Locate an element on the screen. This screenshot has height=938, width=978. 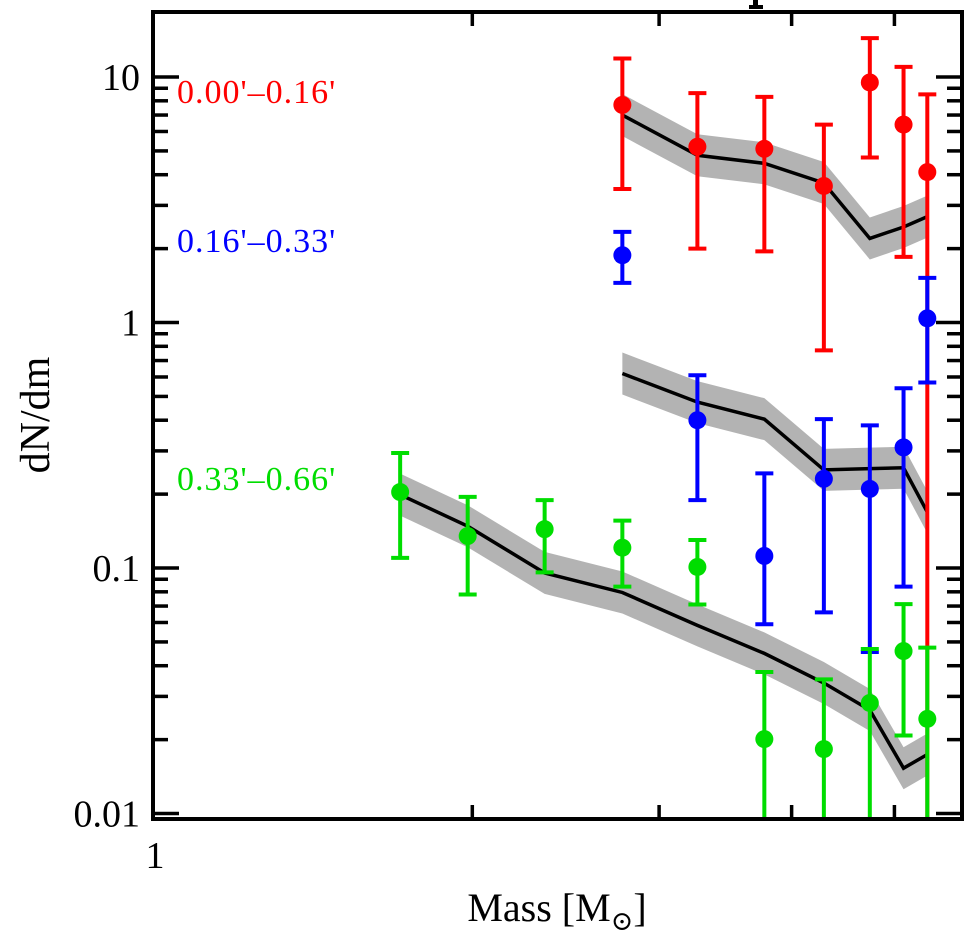
x-tick-label: 1 is located at coordinates (155, 856).